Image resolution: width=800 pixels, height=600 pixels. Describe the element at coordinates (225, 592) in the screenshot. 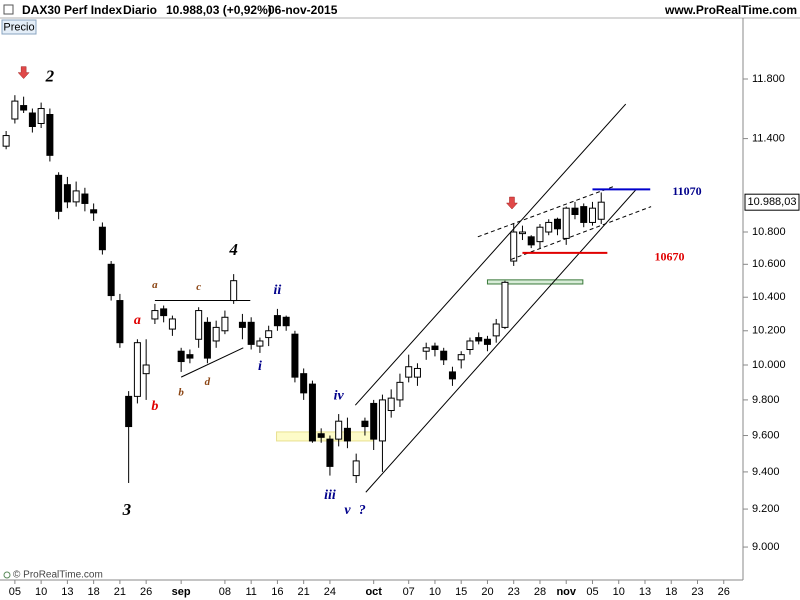

I see `x-tick-label: 08` at that location.